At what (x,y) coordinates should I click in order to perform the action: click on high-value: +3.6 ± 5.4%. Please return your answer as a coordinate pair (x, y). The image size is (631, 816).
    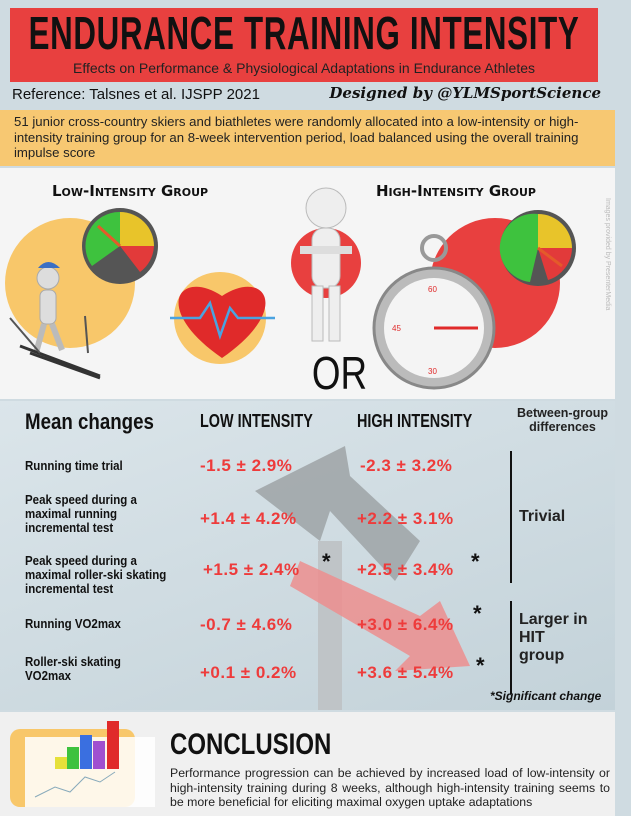
    Looking at the image, I should click on (405, 672).